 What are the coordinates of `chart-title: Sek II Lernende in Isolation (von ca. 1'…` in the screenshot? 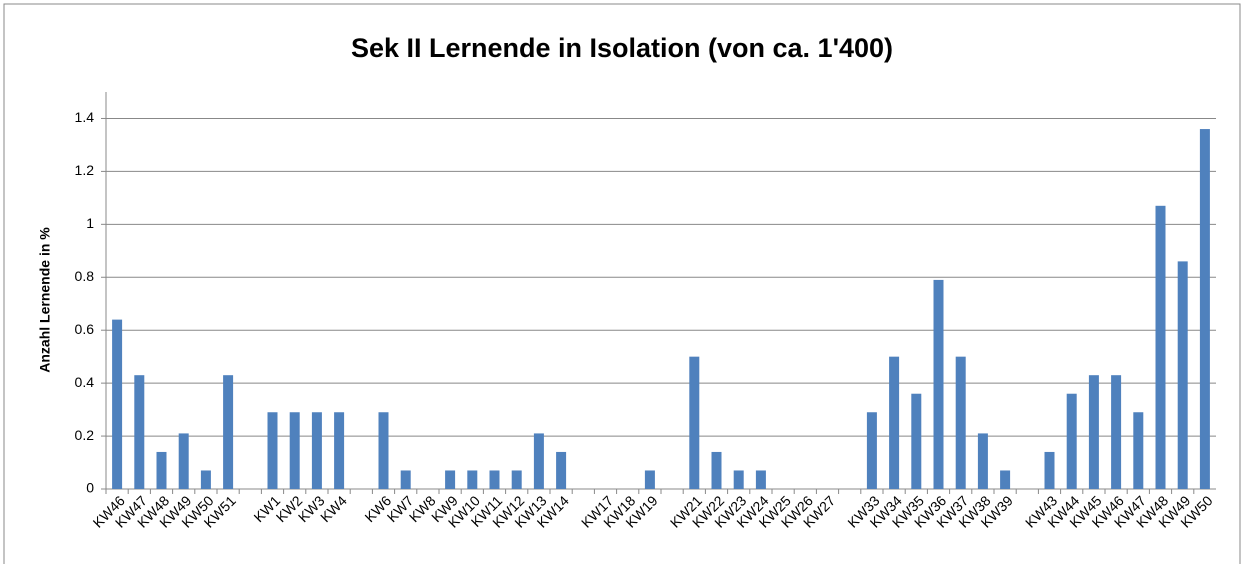 It's located at (622, 48).